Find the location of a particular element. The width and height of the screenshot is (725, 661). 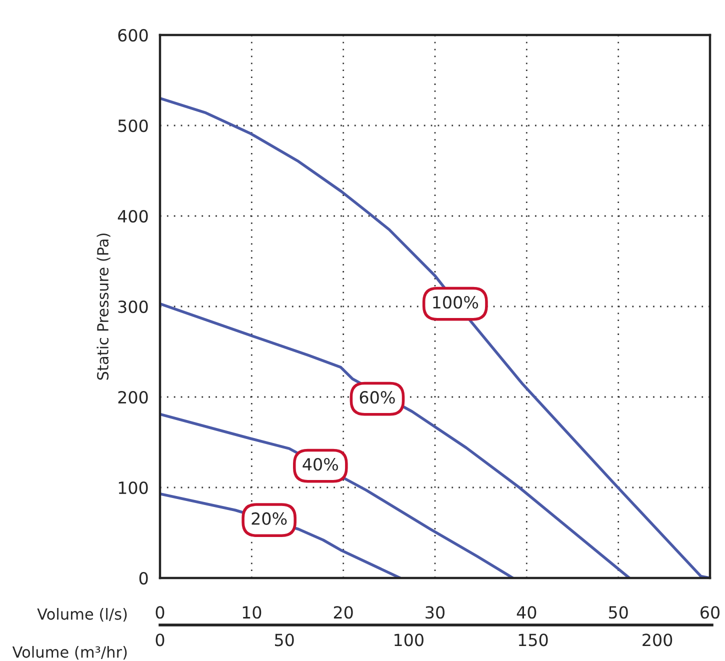

x-axis-title: Volume (l/s) is located at coordinates (82, 615).